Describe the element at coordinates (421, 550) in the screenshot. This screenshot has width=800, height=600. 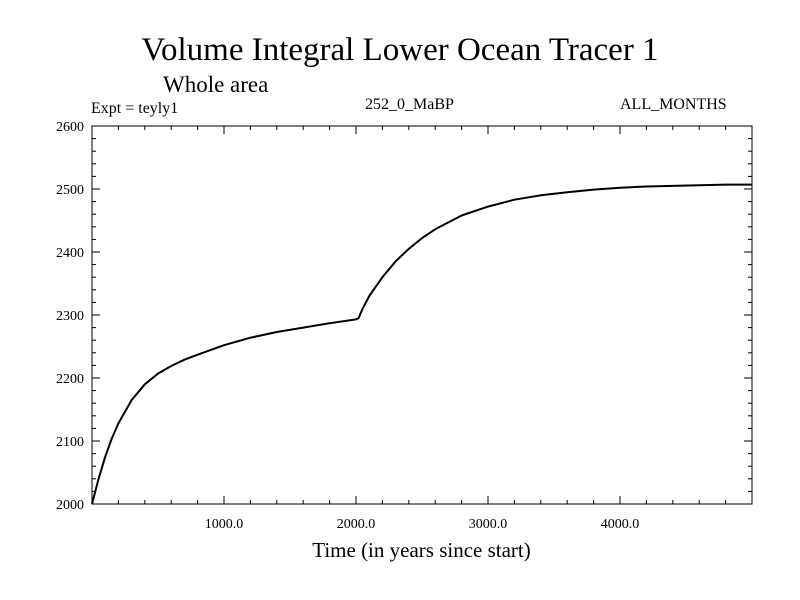
I see `x-axis-label: Time (in years since start)` at that location.